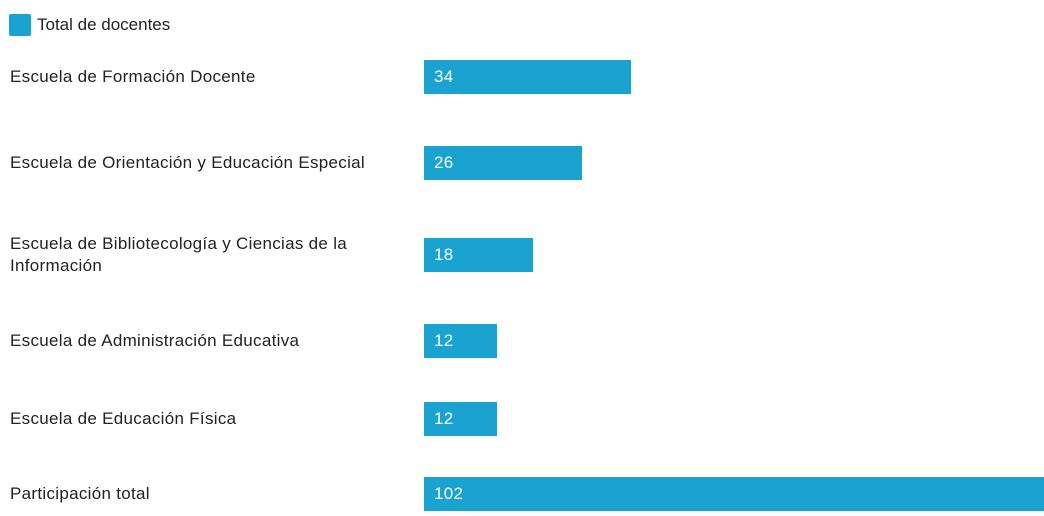 The image size is (1044, 516). I want to click on data-label: 18, so click(444, 254).